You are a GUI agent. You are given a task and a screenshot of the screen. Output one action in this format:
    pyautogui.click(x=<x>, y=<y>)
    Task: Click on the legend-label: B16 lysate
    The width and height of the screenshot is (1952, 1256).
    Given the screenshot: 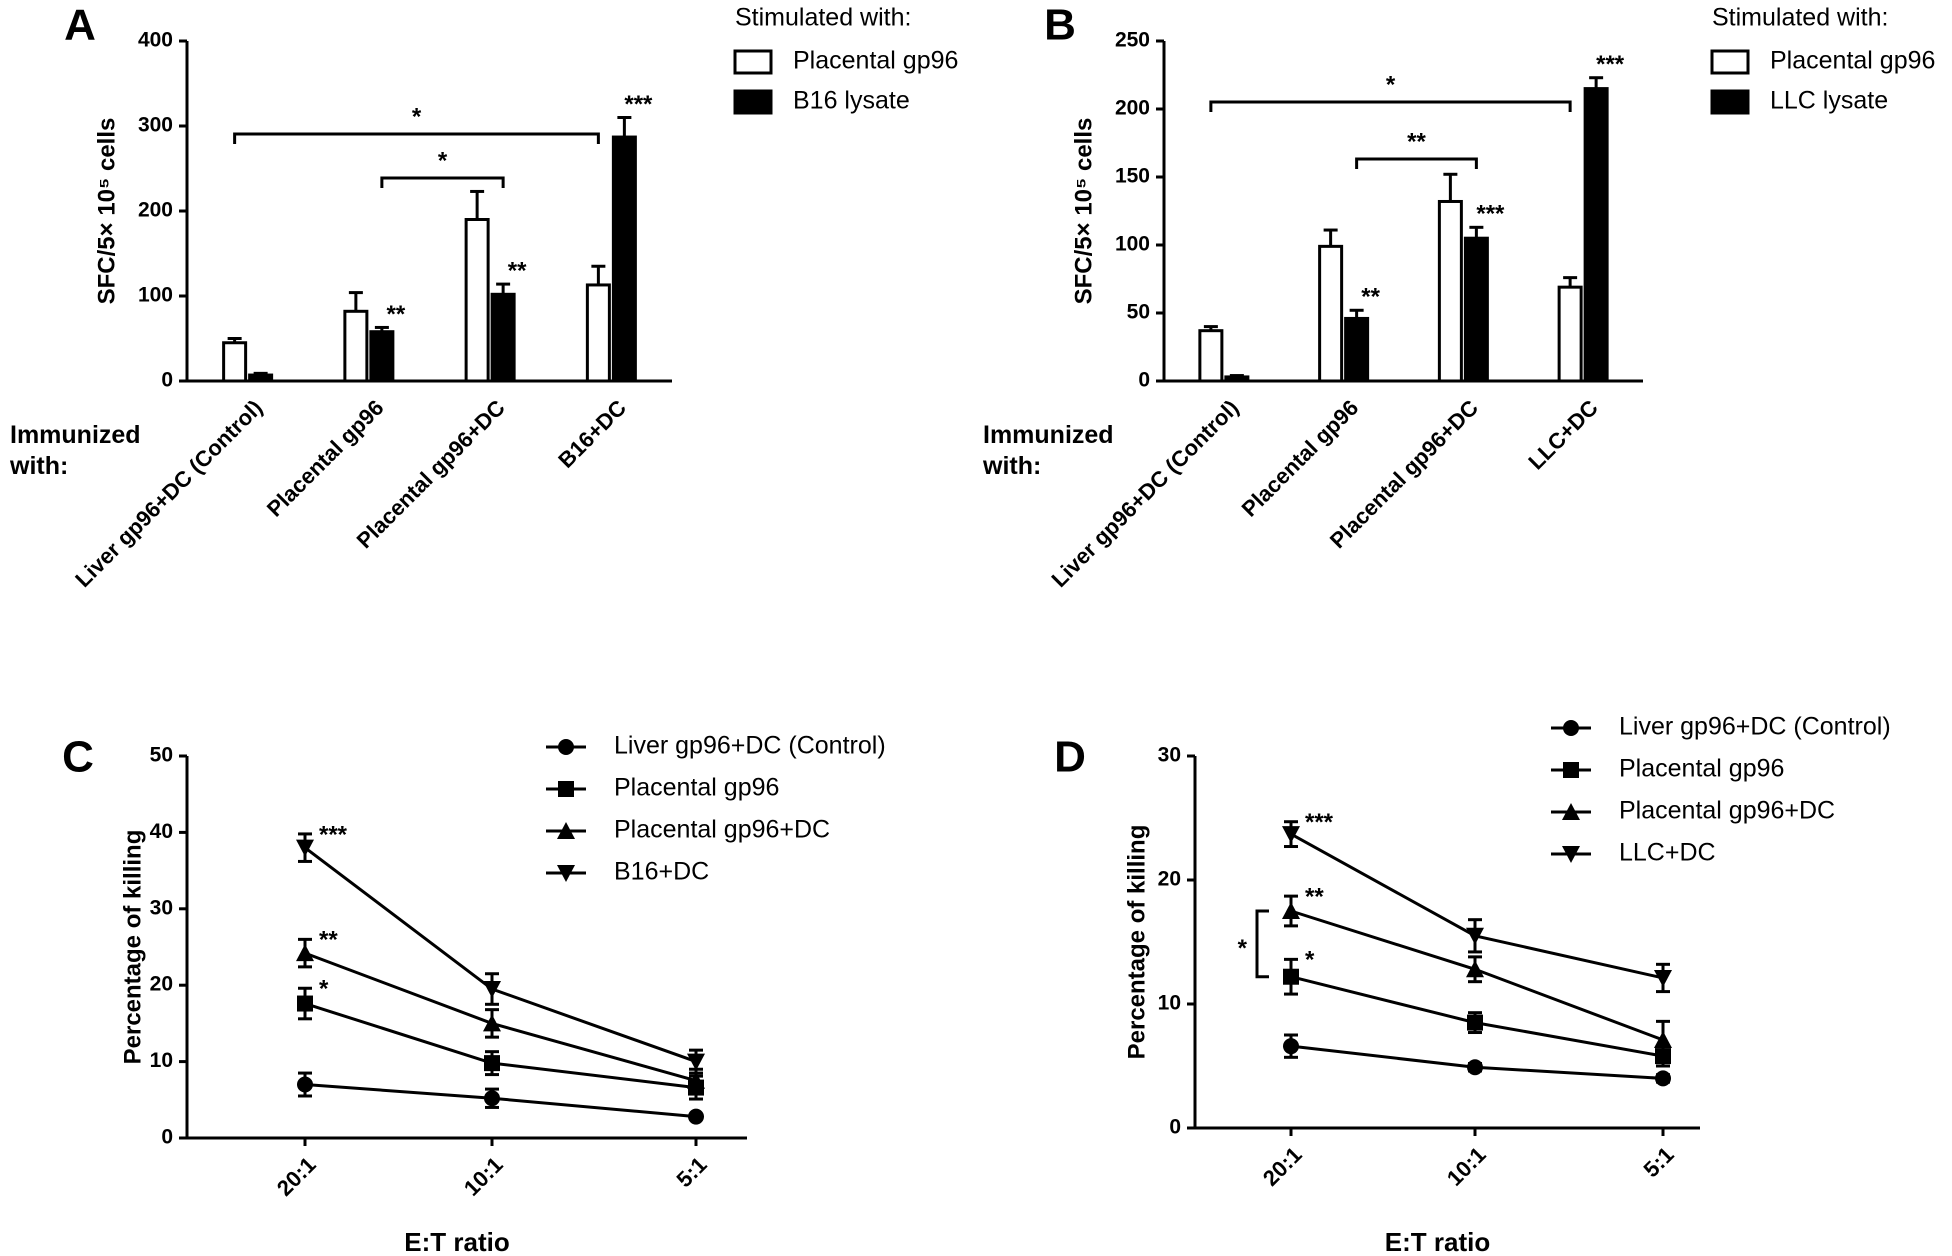 What is the action you would take?
    pyautogui.click(x=851, y=101)
    